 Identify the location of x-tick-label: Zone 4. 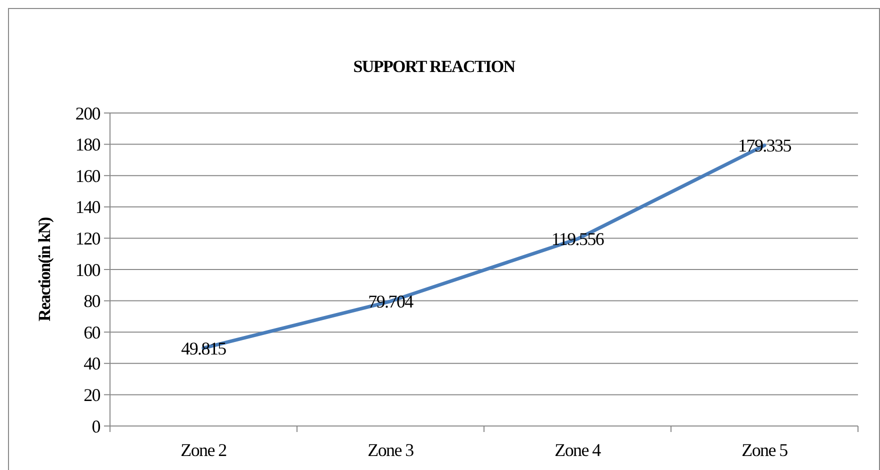
(578, 450).